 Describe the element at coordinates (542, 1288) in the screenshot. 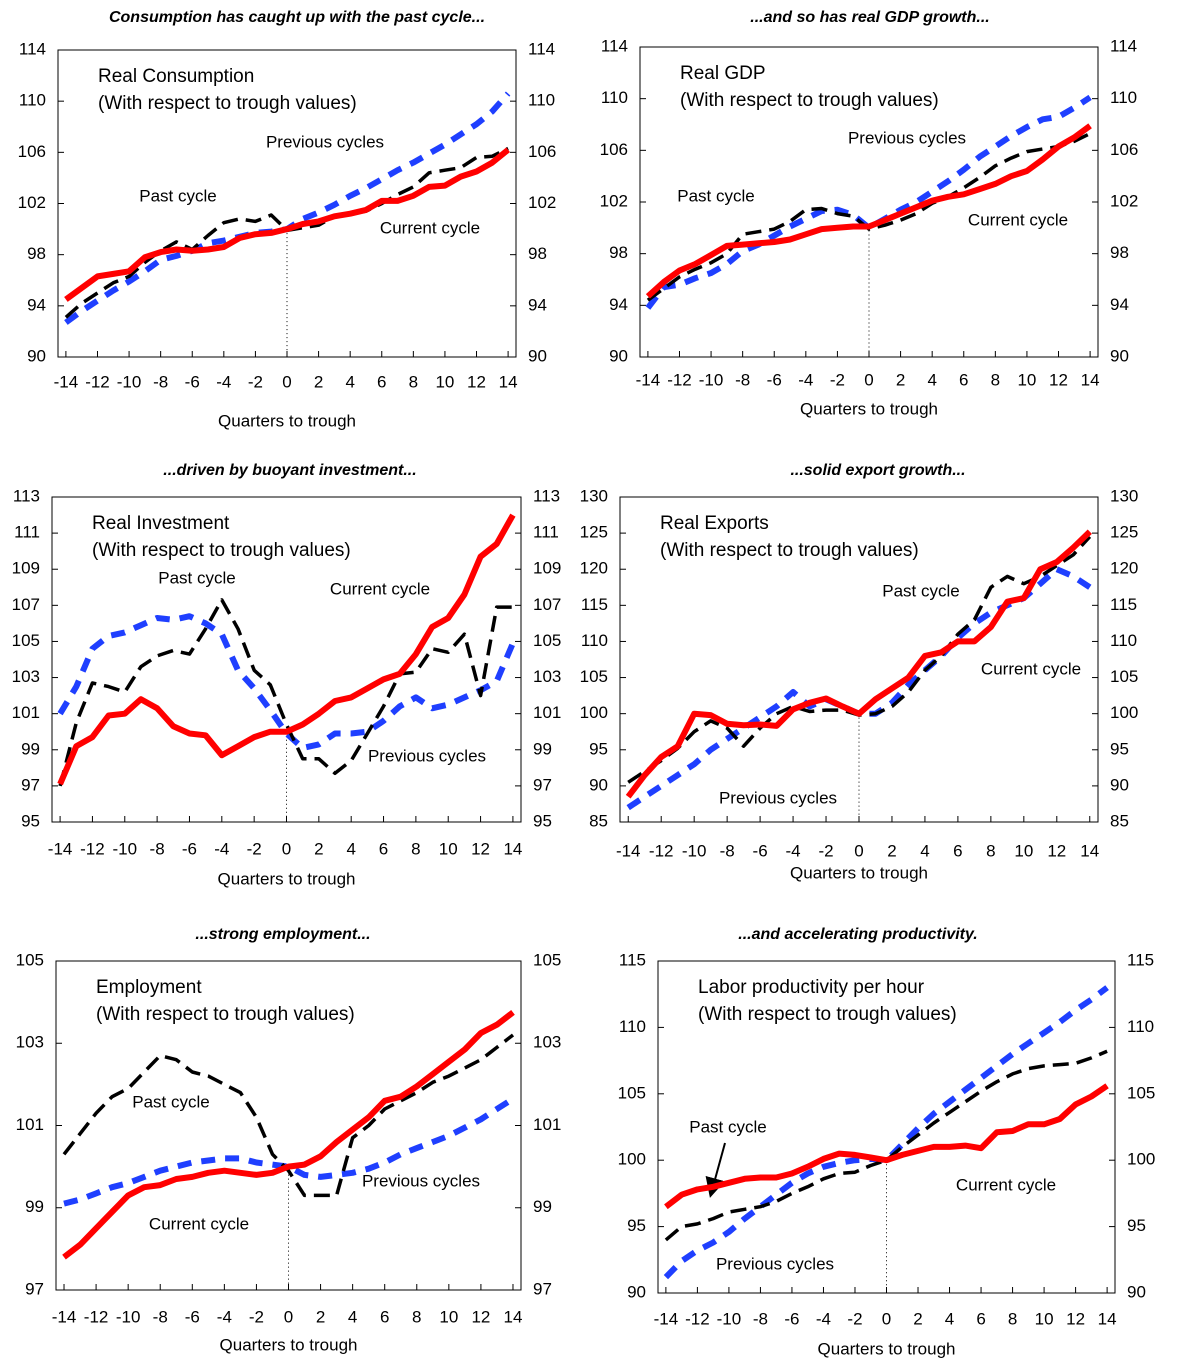

I see `y2-tick-label: 97` at that location.